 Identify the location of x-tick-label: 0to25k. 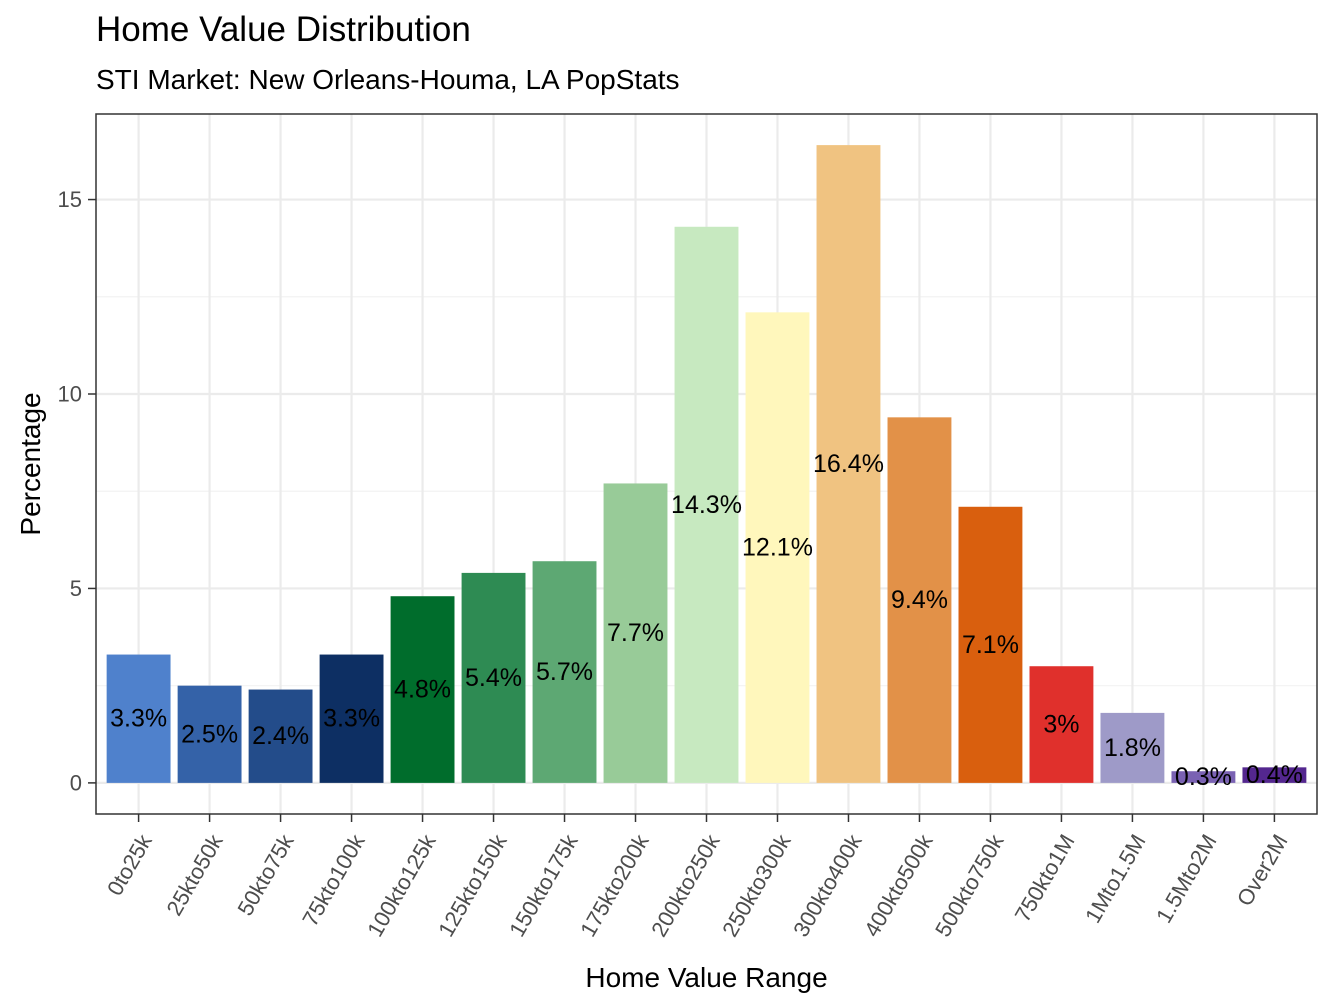
(129, 864).